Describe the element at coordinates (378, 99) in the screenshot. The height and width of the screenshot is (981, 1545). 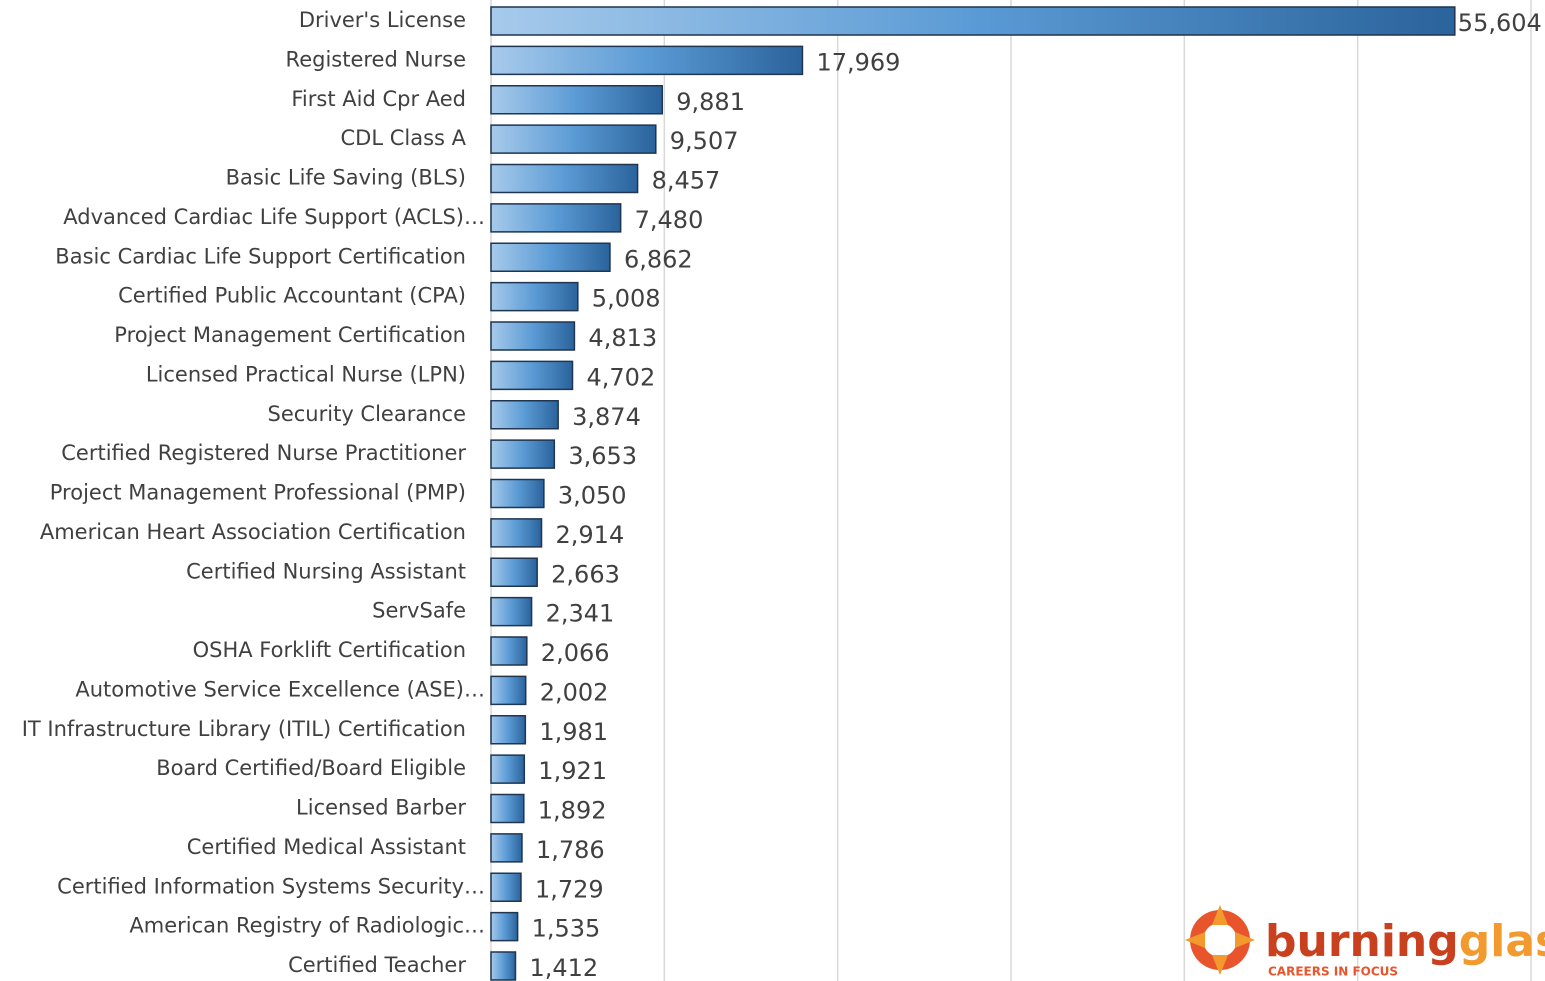
I see `y-tick-label: First Aid Cpr Aed` at that location.